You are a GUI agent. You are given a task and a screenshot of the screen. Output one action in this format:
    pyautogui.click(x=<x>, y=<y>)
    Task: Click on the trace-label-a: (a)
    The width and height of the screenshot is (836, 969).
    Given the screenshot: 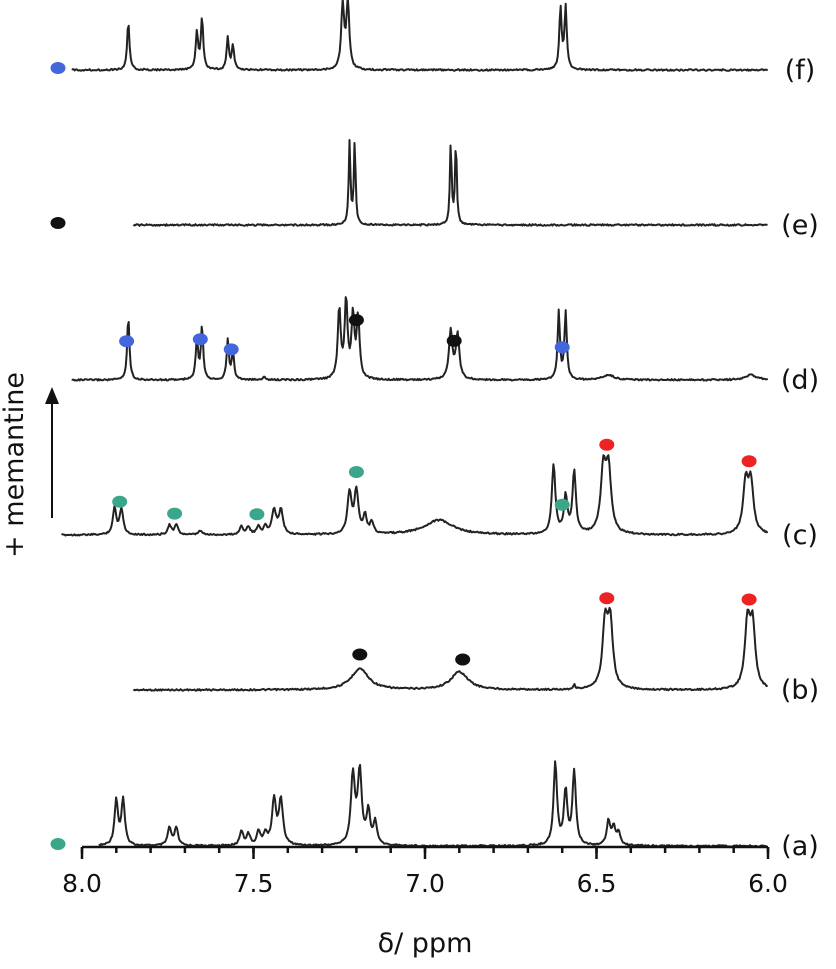 What is the action you would take?
    pyautogui.click(x=800, y=846)
    